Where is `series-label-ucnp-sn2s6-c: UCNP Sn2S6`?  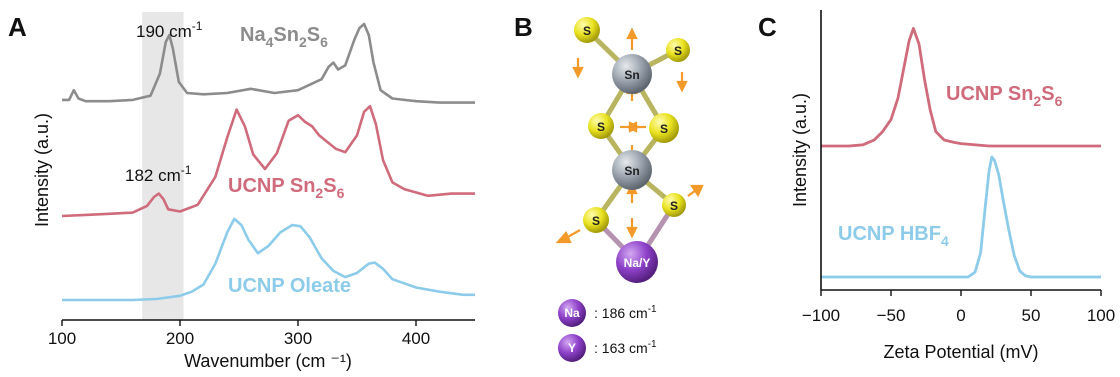
series-label-ucnp-sn2s6-c: UCNP Sn2S6 is located at coordinates (1004, 96).